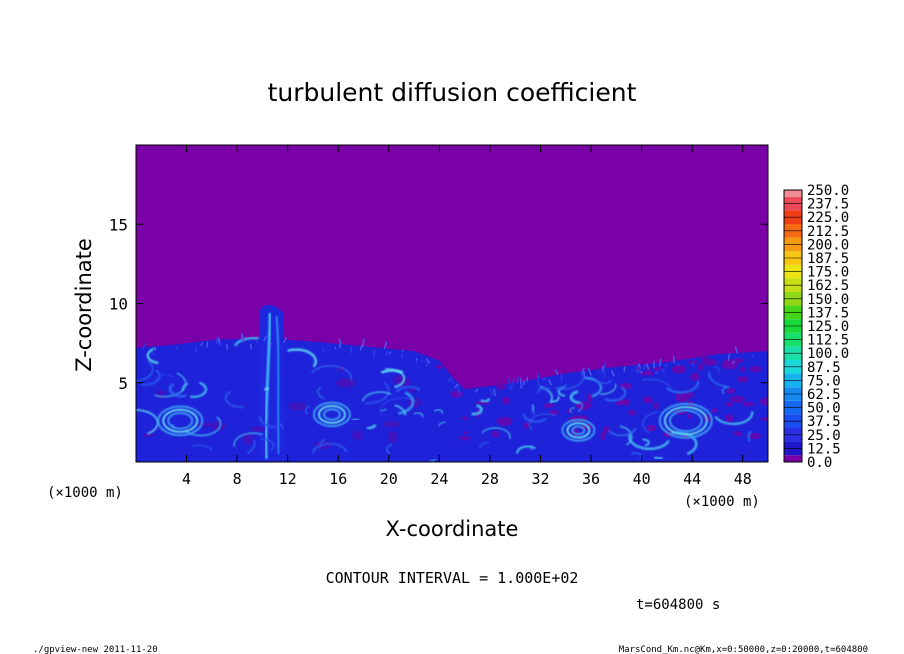  Describe the element at coordinates (277, 385) in the screenshot. I see `plume-edge` at that location.